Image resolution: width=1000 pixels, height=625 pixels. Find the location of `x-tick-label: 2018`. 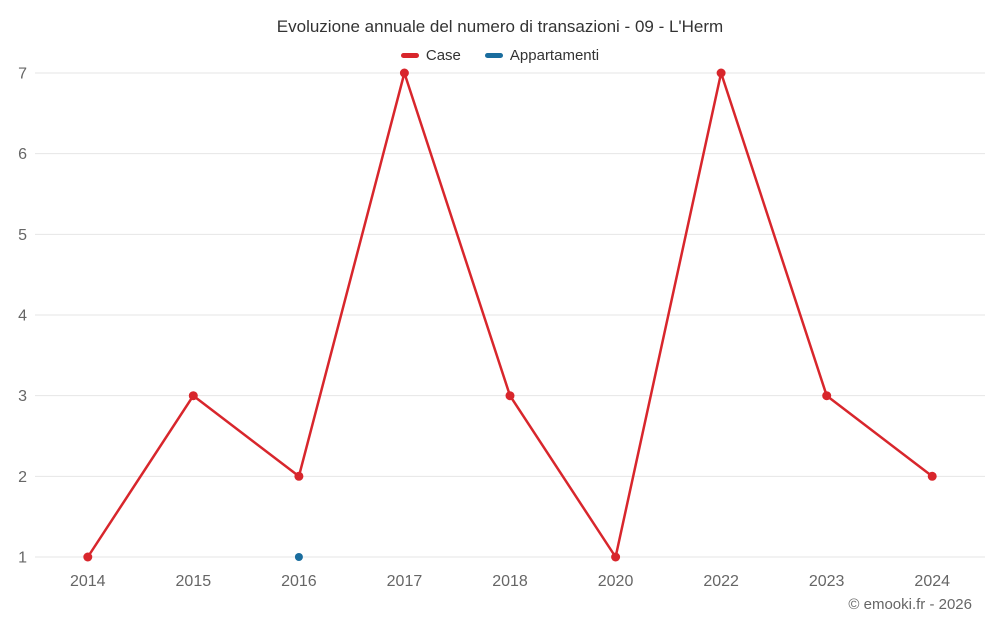

x-tick-label: 2018 is located at coordinates (510, 581).